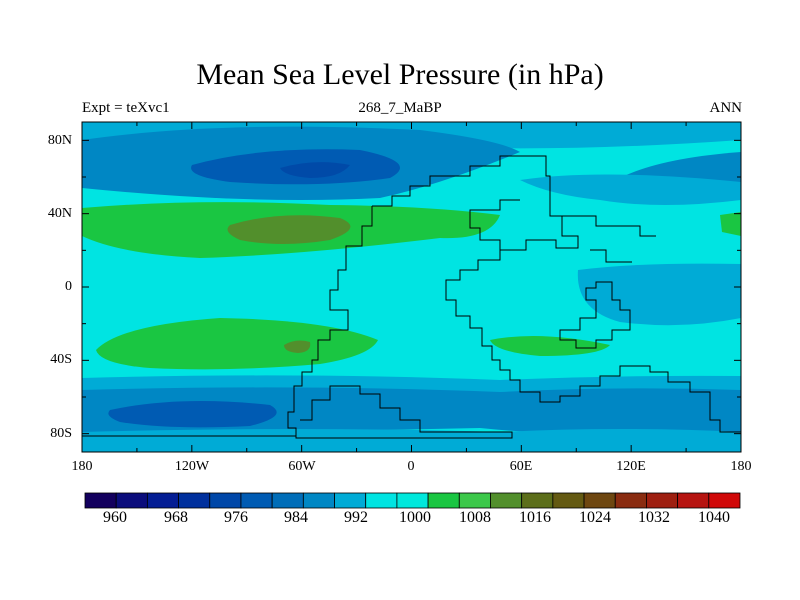  Describe the element at coordinates (400, 108) in the screenshot. I see `period-label: 268_7_MaBP` at that location.